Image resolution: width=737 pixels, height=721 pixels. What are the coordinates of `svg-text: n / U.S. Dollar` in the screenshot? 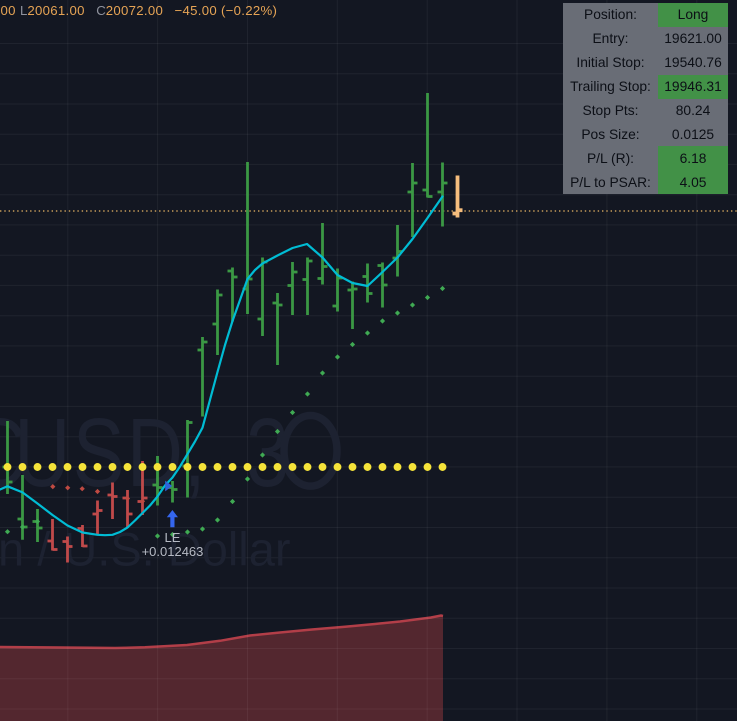 It's located at (145, 549).